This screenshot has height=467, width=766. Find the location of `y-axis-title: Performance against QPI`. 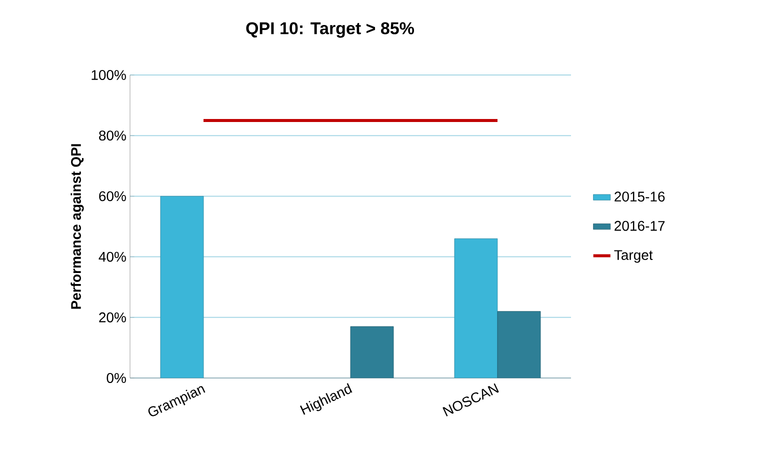

y-axis-title: Performance against QPI is located at coordinates (77, 226).